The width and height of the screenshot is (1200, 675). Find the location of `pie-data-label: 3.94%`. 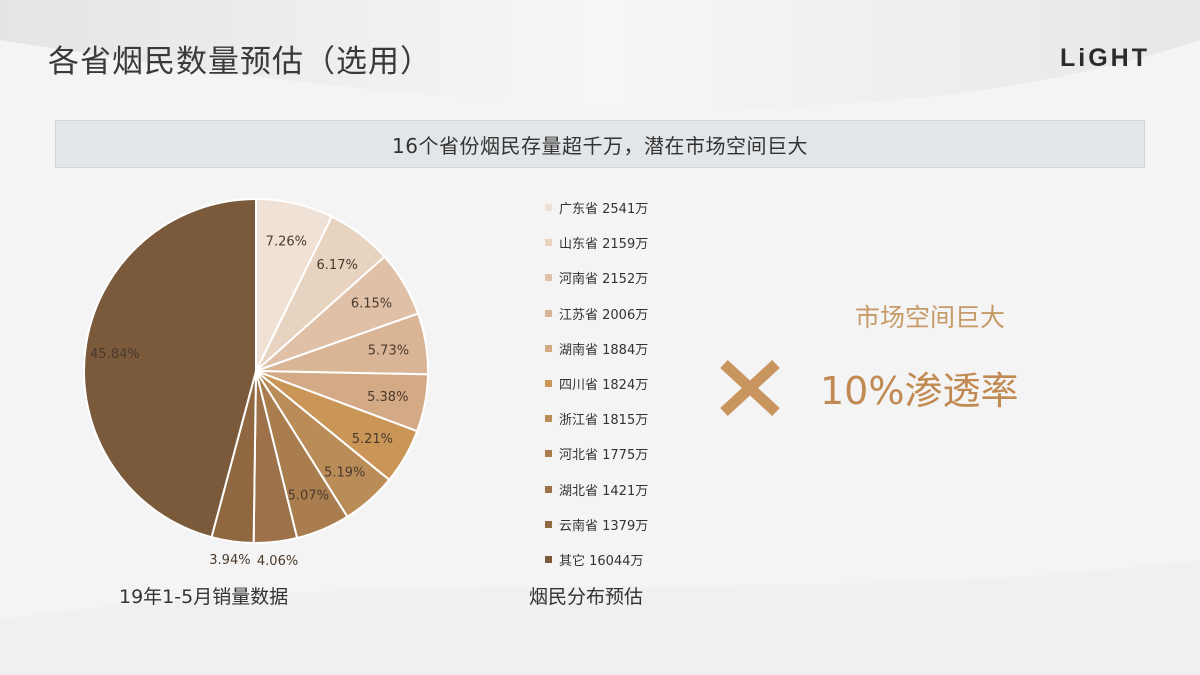

pie-data-label: 3.94% is located at coordinates (229, 560).